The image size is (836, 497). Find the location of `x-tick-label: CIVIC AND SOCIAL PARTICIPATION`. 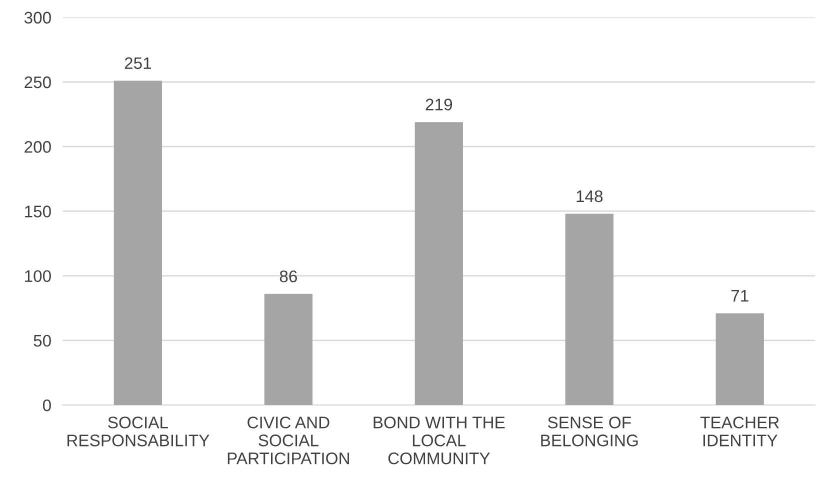

x-tick-label: CIVIC AND SOCIAL PARTICIPATION is located at coordinates (288, 440).